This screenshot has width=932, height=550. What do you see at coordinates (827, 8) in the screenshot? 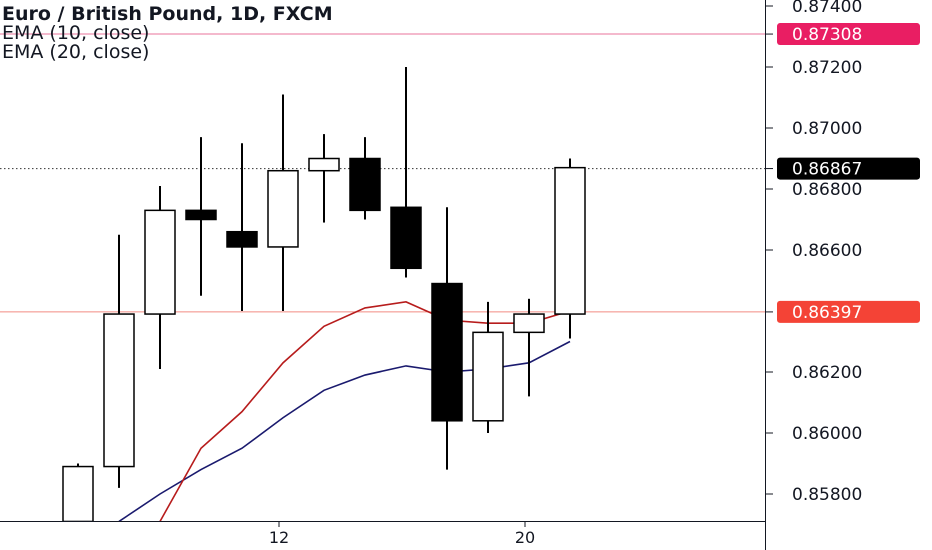
I see `y-tick-label: 0.87400` at bounding box center [827, 8].